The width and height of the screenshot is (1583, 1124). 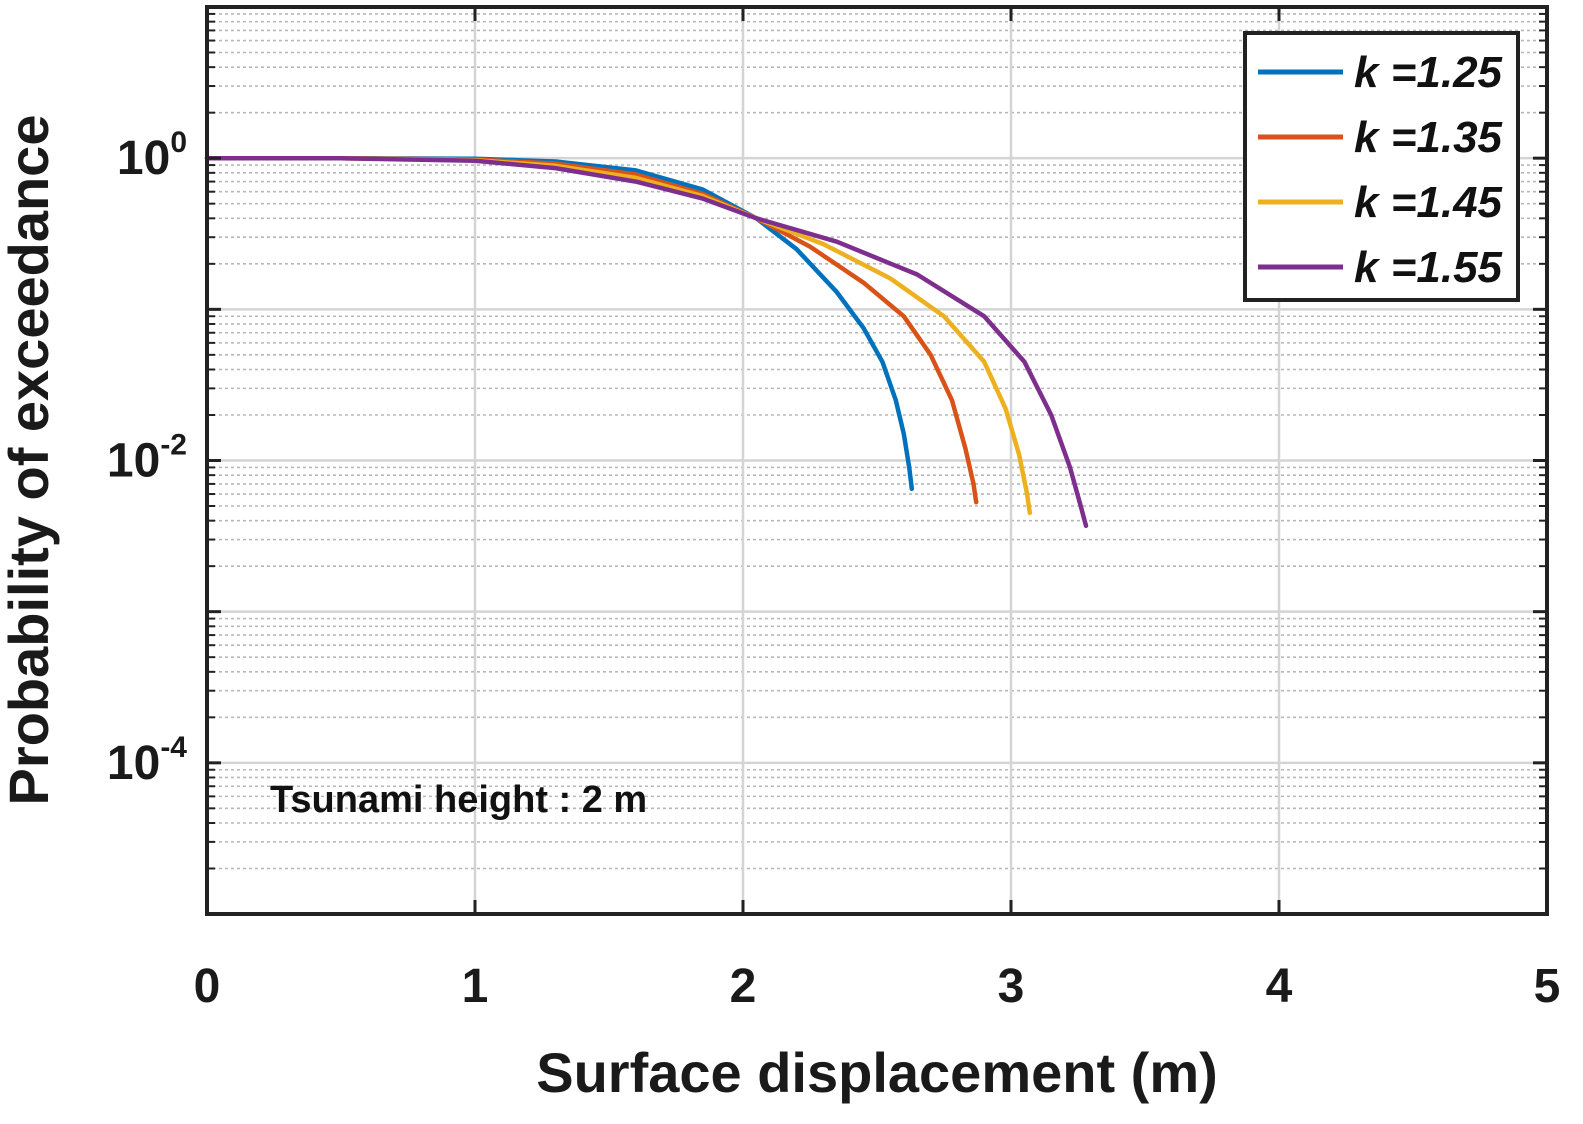 What do you see at coordinates (1428, 137) in the screenshot?
I see `legend-label: k =1.35` at bounding box center [1428, 137].